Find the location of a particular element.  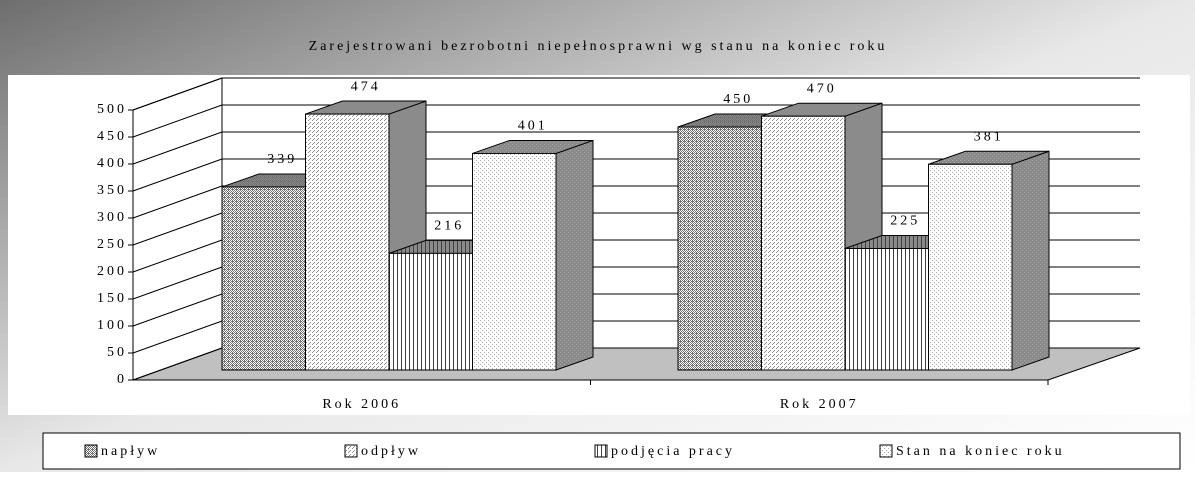

y-tick-label: 100 is located at coordinates (112, 325).